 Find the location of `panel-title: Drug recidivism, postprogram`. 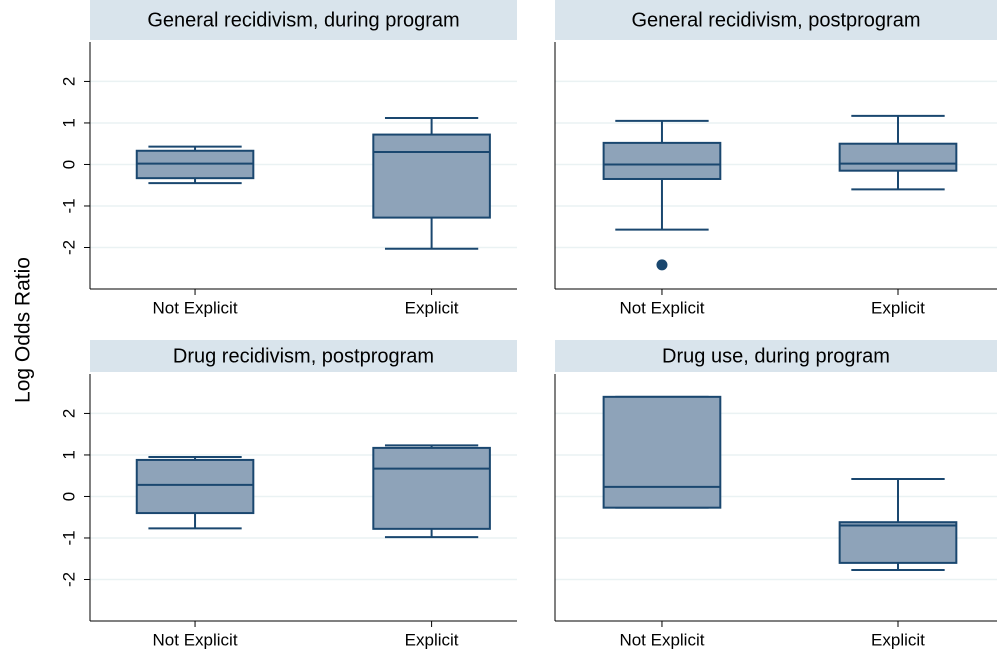

panel-title: Drug recidivism, postprogram is located at coordinates (303, 356).